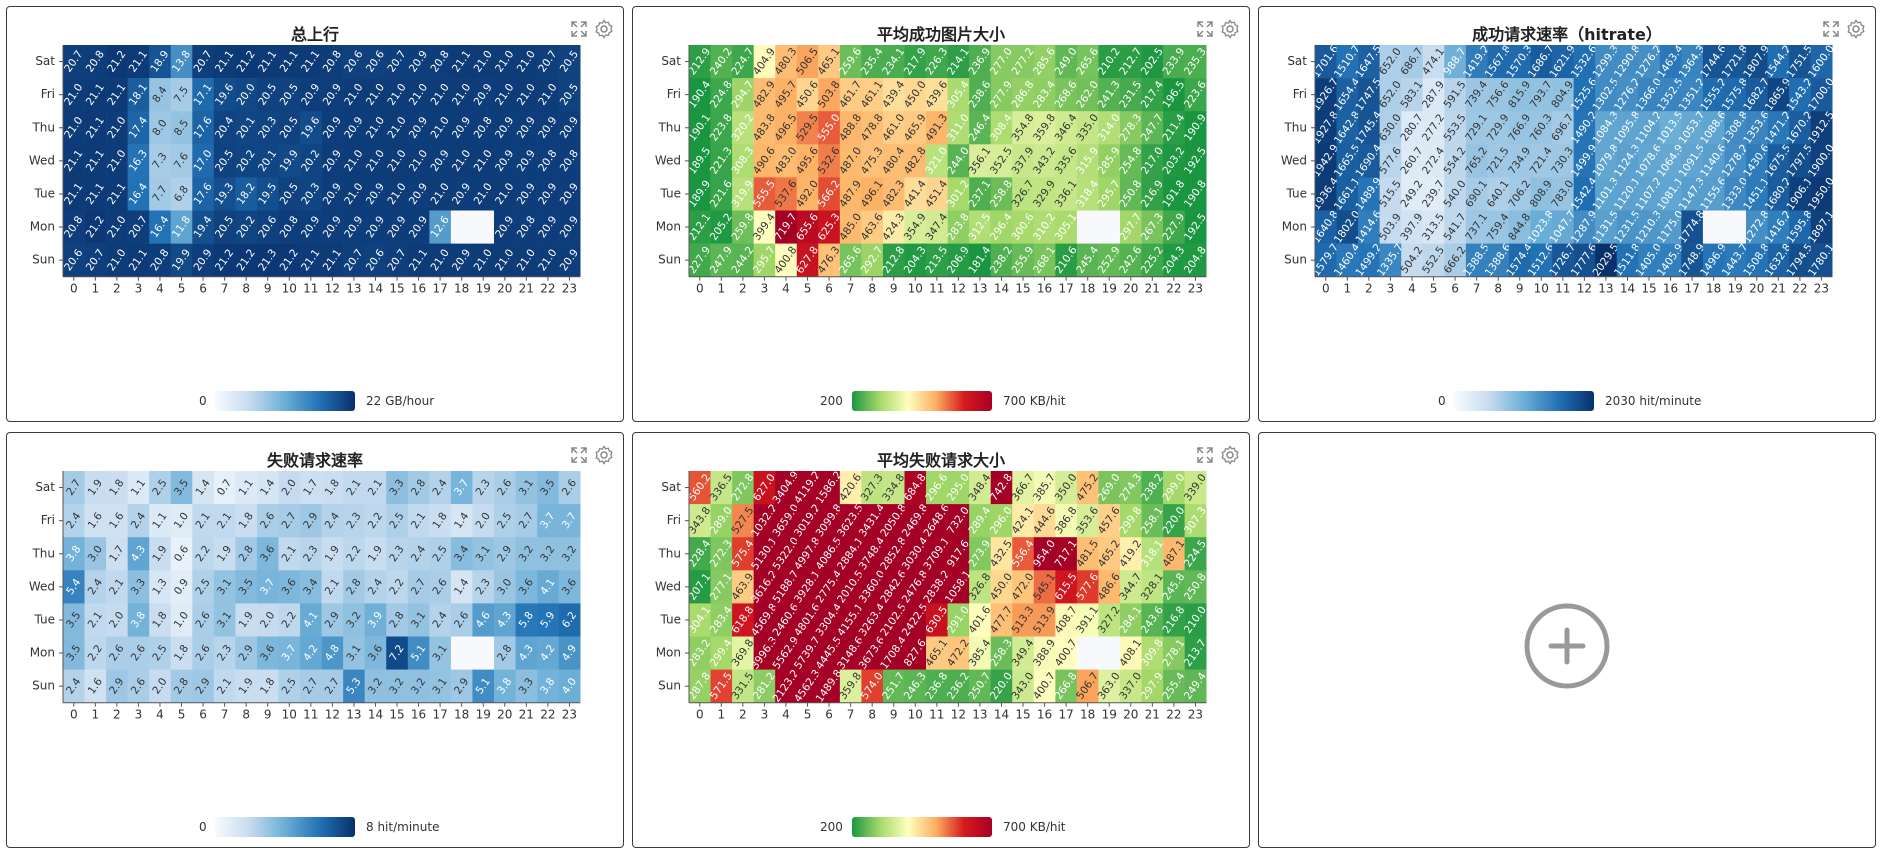 This screenshot has height=857, width=1882. I want to click on expand-icon, so click(1205, 29).